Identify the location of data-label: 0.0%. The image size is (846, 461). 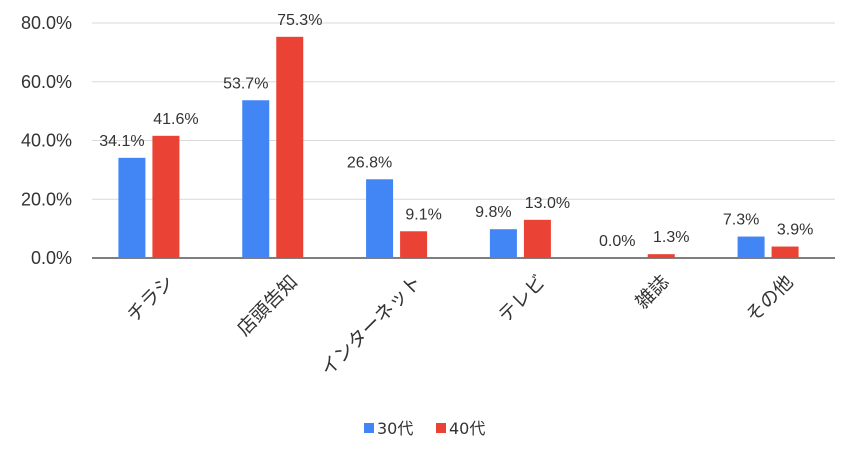
(617, 241).